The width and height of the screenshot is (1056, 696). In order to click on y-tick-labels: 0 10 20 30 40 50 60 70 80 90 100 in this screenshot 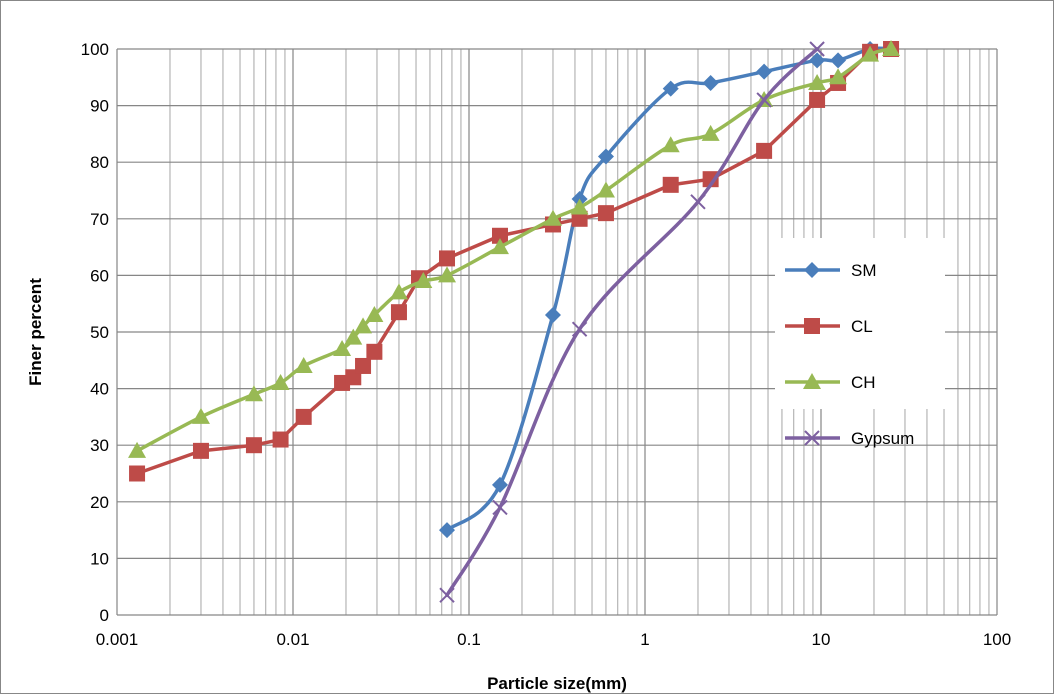, I will do `click(95, 332)`.